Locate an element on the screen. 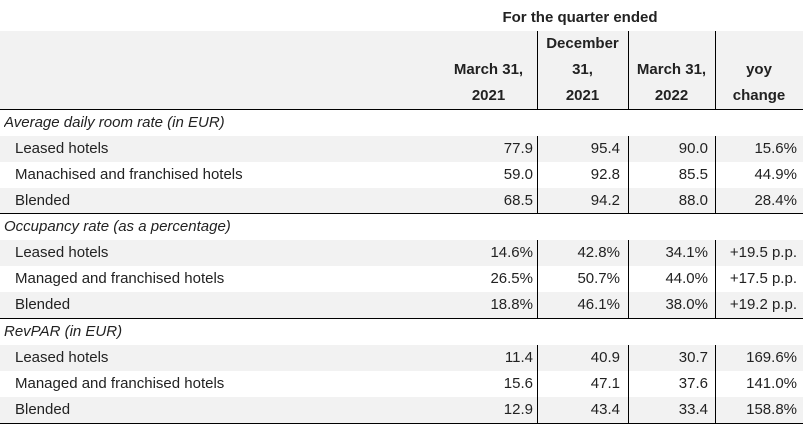 Image resolution: width=811 pixels, height=428 pixels. row-value: 88.0 is located at coordinates (693, 200).